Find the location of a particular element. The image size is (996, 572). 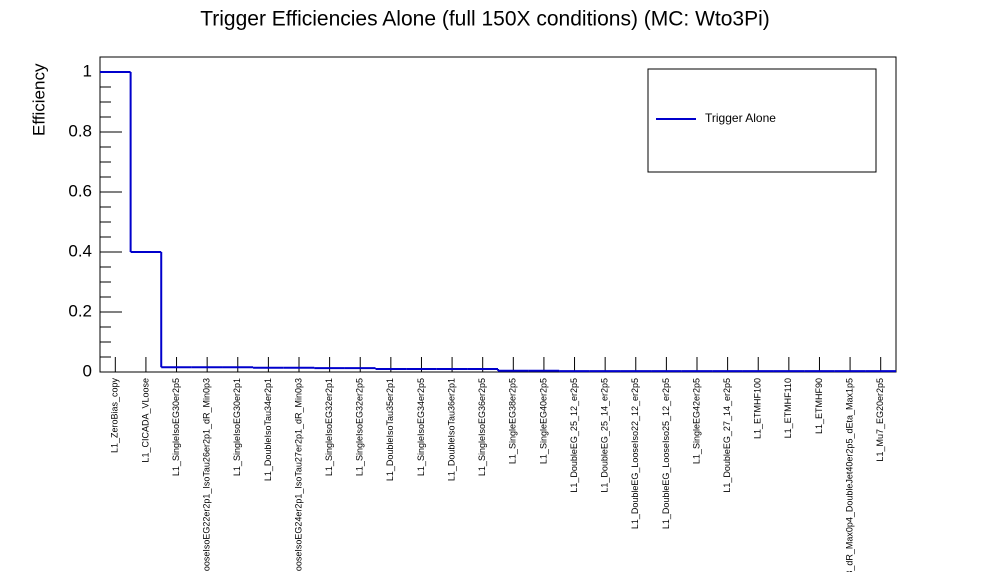

y-tick-label: 0.8 is located at coordinates (80, 130).